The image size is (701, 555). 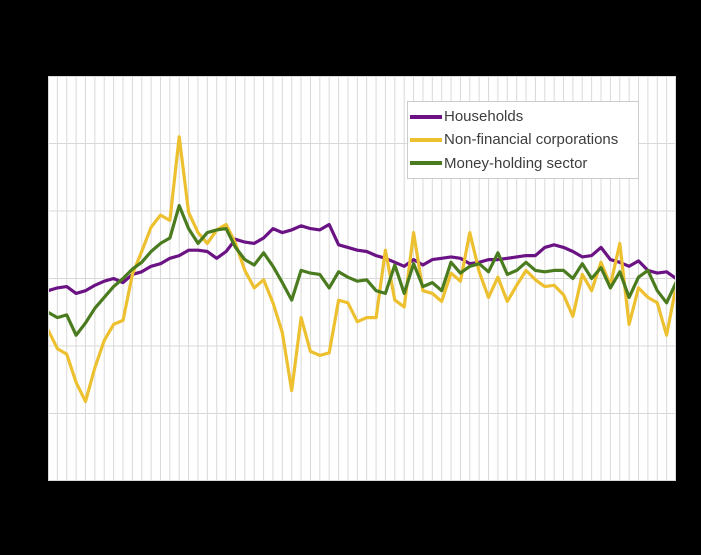 I want to click on legend-item-households: Households, so click(x=523, y=116).